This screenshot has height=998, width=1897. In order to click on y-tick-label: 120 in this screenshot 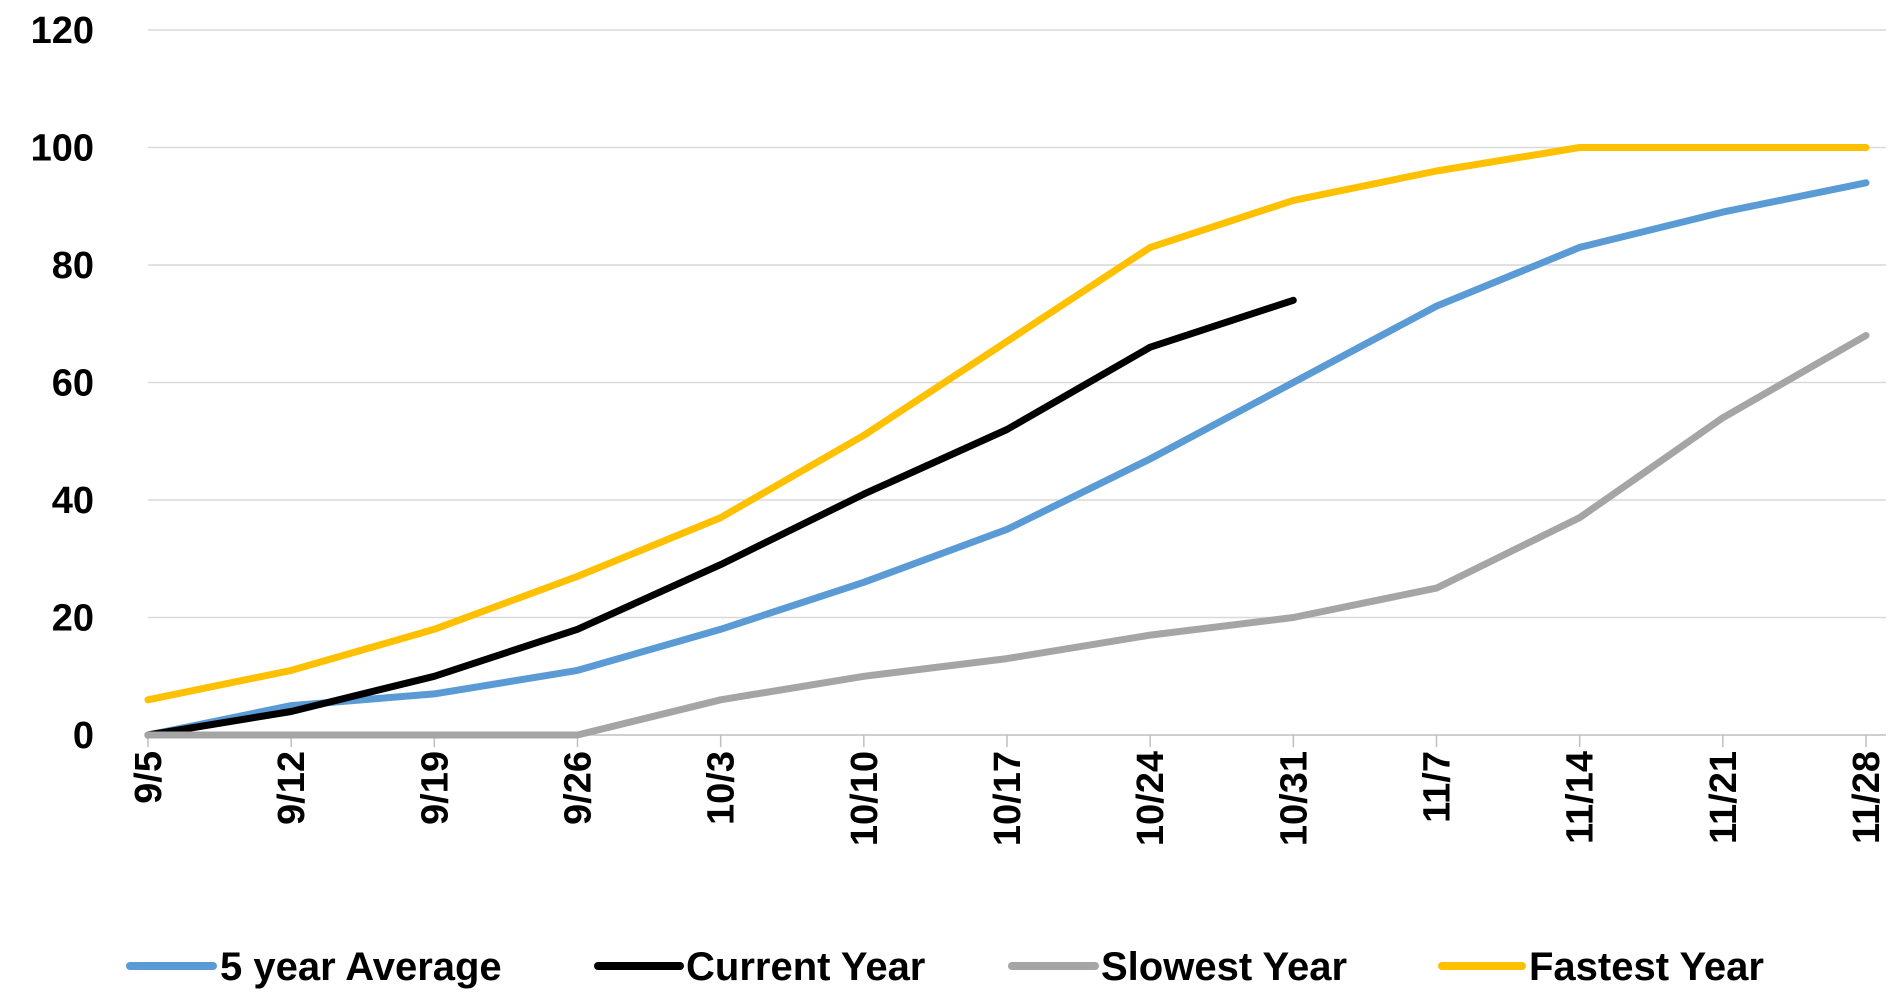, I will do `click(62, 31)`.